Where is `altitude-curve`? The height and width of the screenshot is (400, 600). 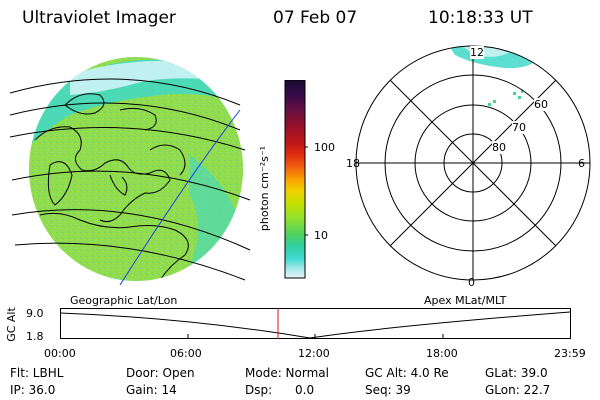
altitude-curve is located at coordinates (315, 325).